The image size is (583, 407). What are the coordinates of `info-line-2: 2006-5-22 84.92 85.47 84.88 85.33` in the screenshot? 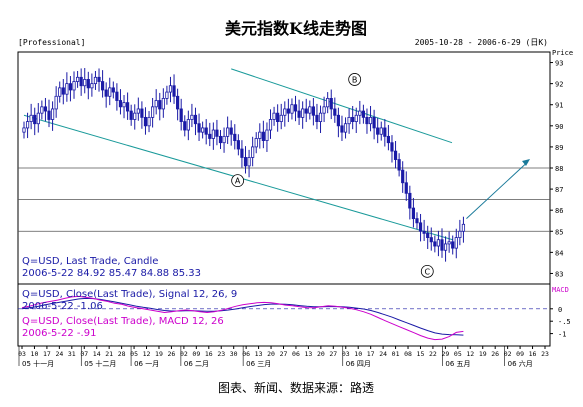 It's located at (111, 273).